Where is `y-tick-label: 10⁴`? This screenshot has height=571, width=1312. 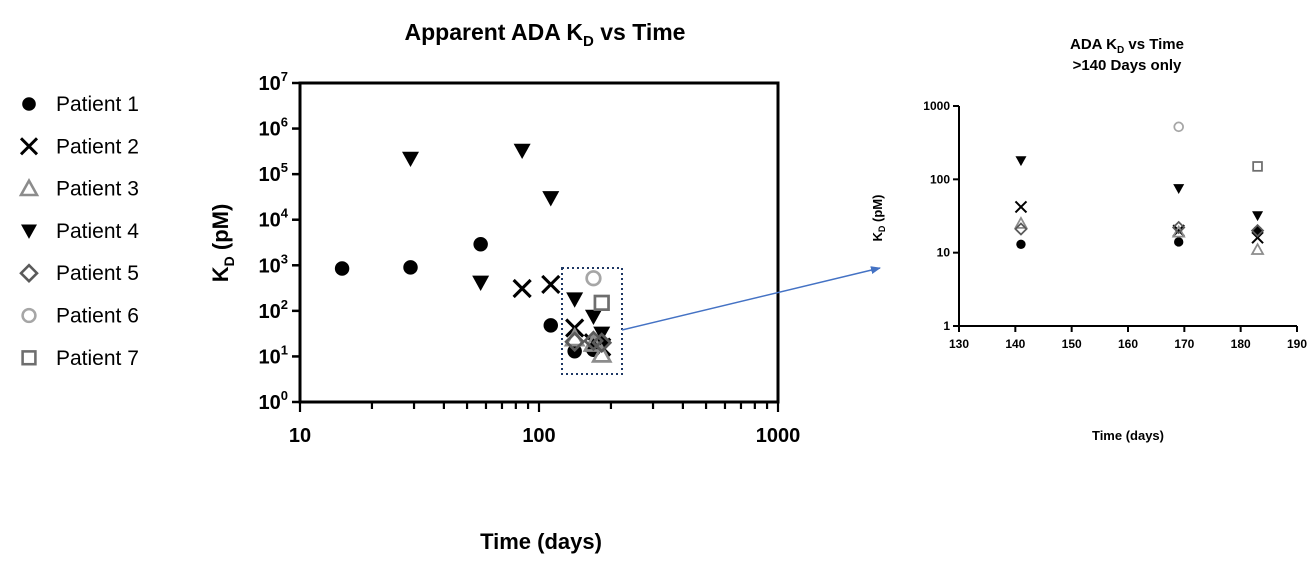 y-tick-label: 10⁴ is located at coordinates (274, 219).